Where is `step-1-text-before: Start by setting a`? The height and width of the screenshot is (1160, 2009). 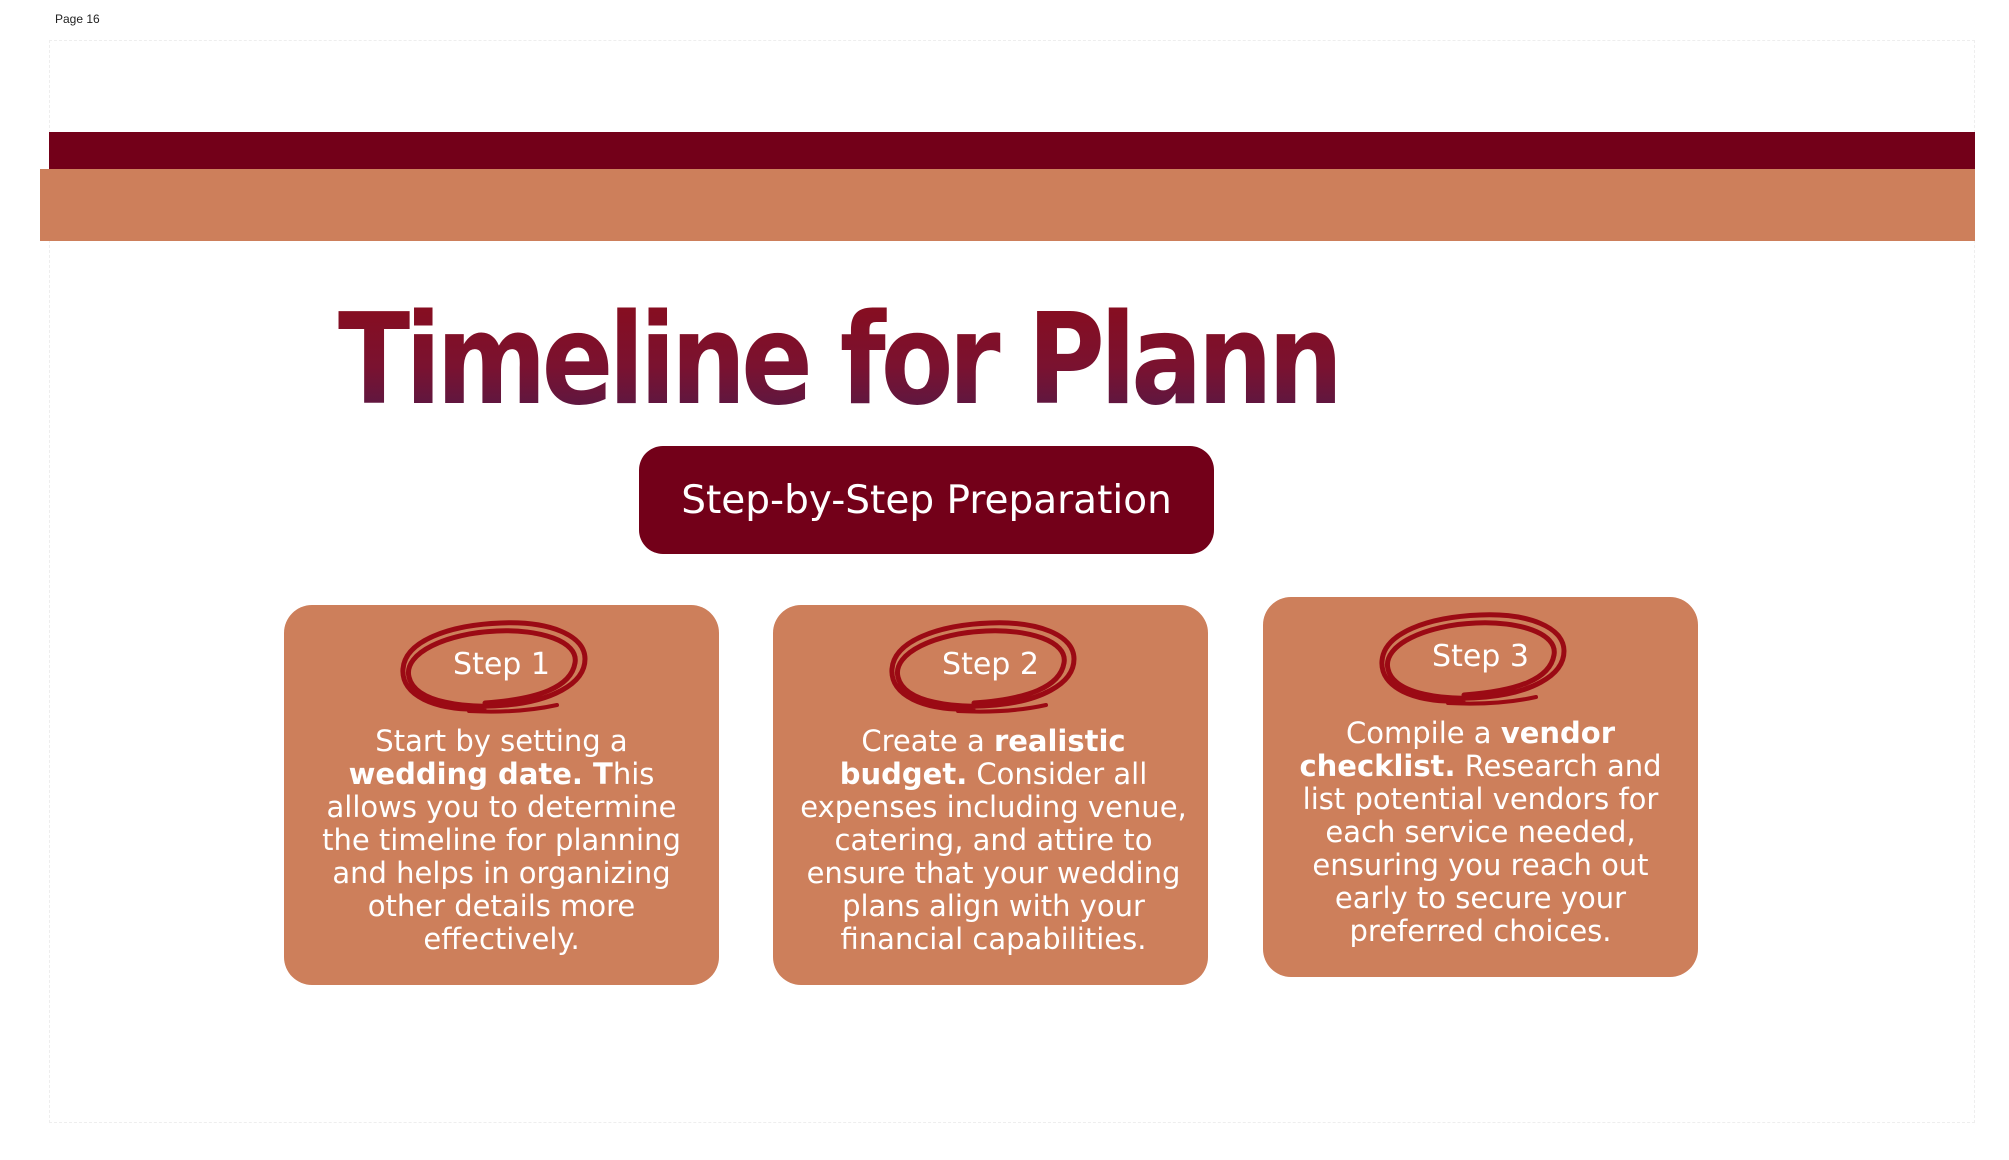
step-1-text-before: Start by setting a is located at coordinates (501, 741).